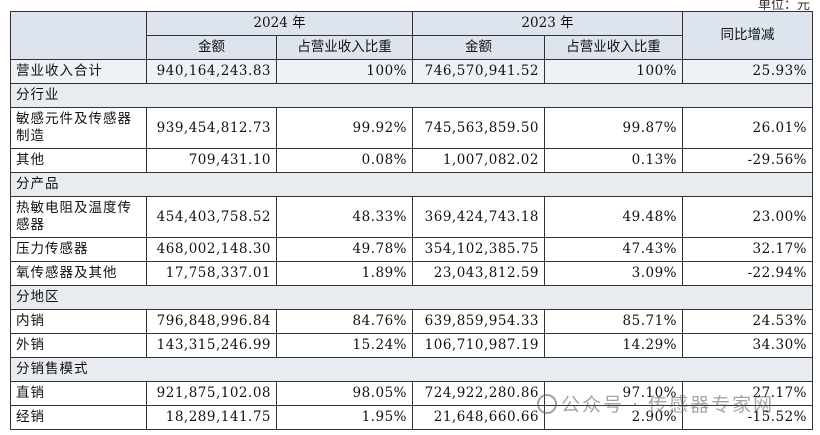 The width and height of the screenshot is (820, 435). I want to click on share-2024: 99.92%, so click(344, 128).